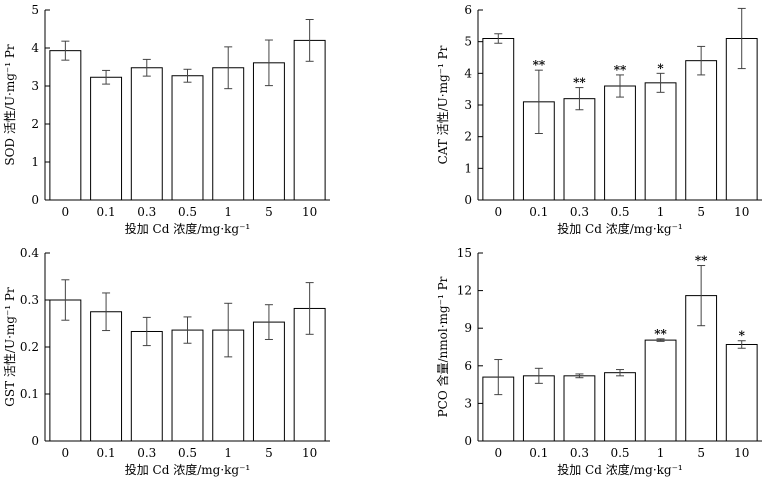 The height and width of the screenshot is (481, 771). What do you see at coordinates (442, 346) in the screenshot?
I see `y-axis-title: PCO 含量/nmol·mg⁻¹ Pr` at bounding box center [442, 346].